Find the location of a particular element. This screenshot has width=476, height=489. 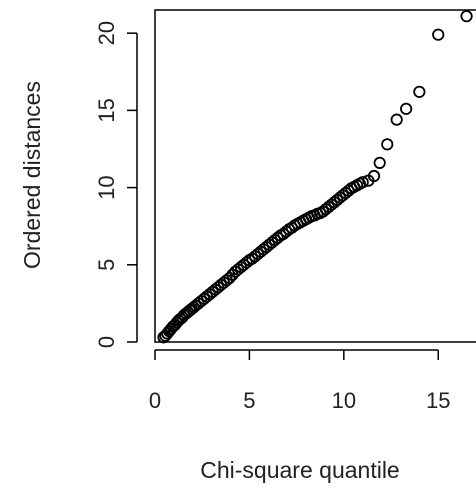

x-tick-label: 15 is located at coordinates (438, 400).